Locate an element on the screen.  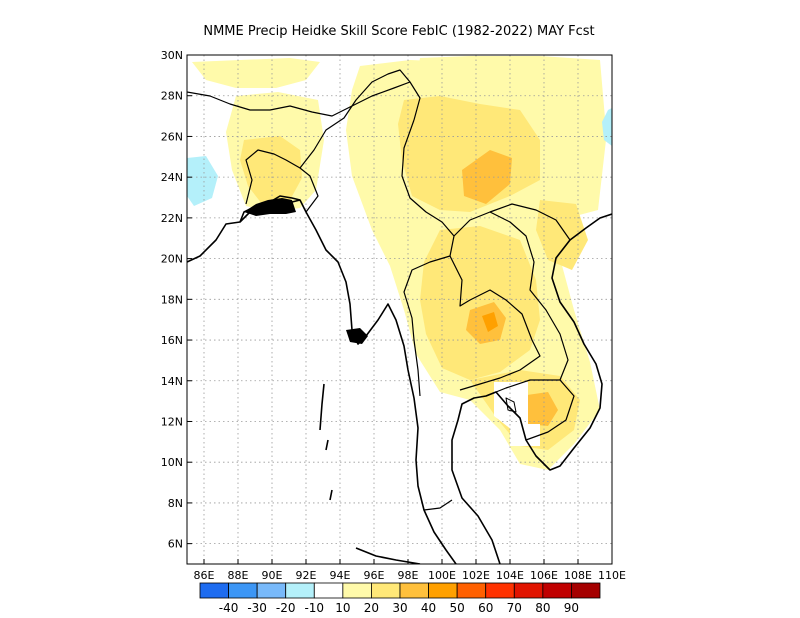
ganges-delta is located at coordinates (270, 207).